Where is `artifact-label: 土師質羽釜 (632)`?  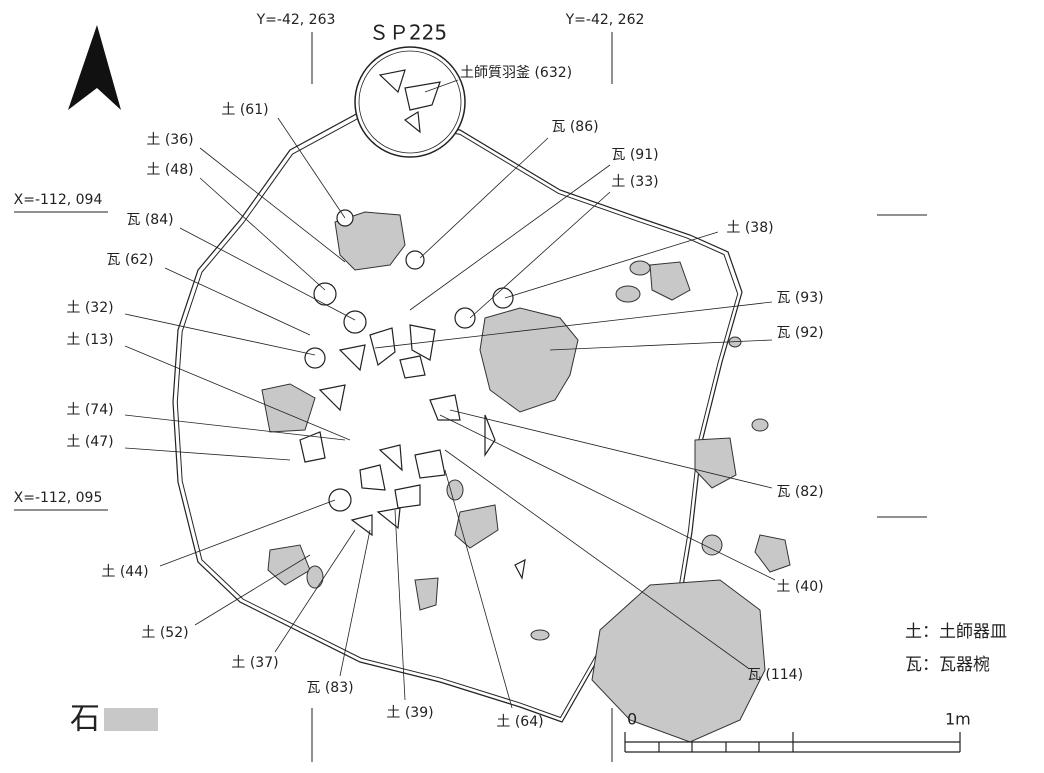 artifact-label: 土師質羽釜 (632) is located at coordinates (516, 73).